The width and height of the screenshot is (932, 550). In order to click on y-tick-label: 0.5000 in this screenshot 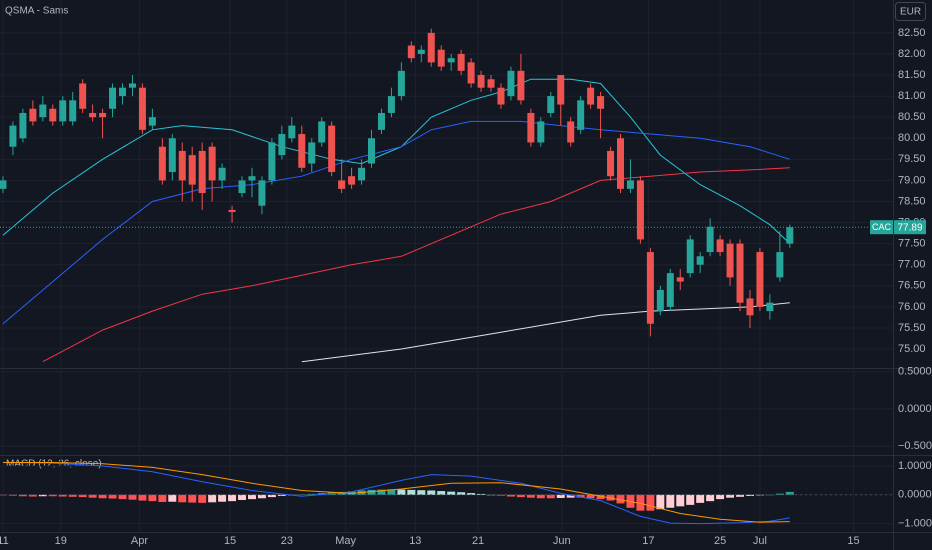, I will do `click(915, 372)`.